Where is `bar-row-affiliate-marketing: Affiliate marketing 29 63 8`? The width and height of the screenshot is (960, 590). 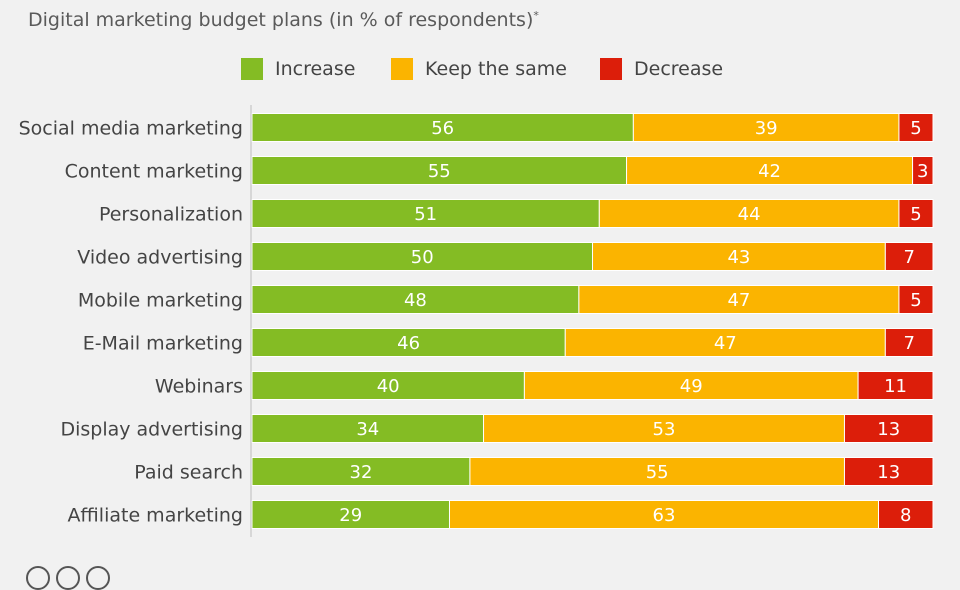
bar-row-affiliate-marketing: Affiliate marketing 29 63 8 is located at coordinates (500, 514).